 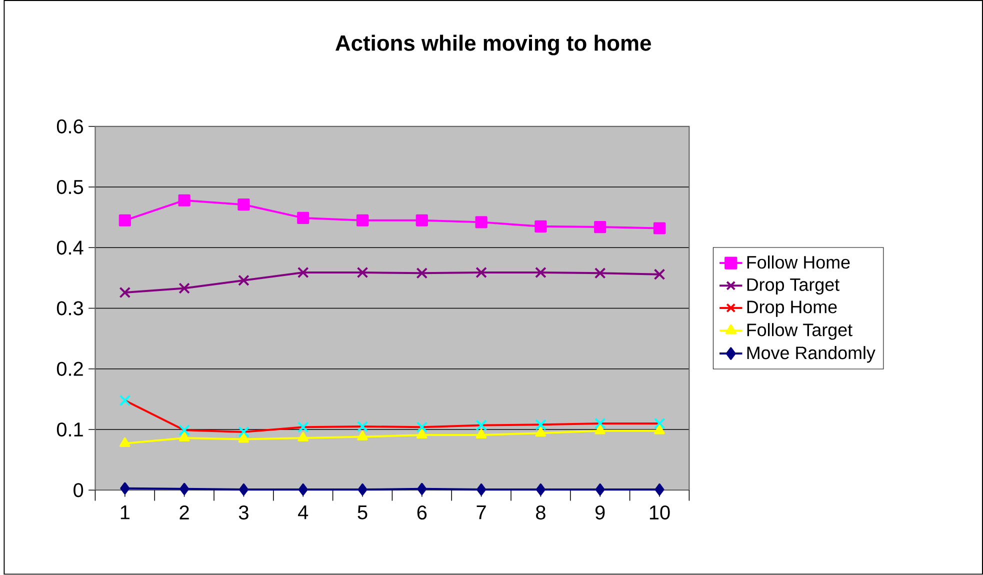 What do you see at coordinates (798, 262) in the screenshot?
I see `legend-label: Follow Home` at bounding box center [798, 262].